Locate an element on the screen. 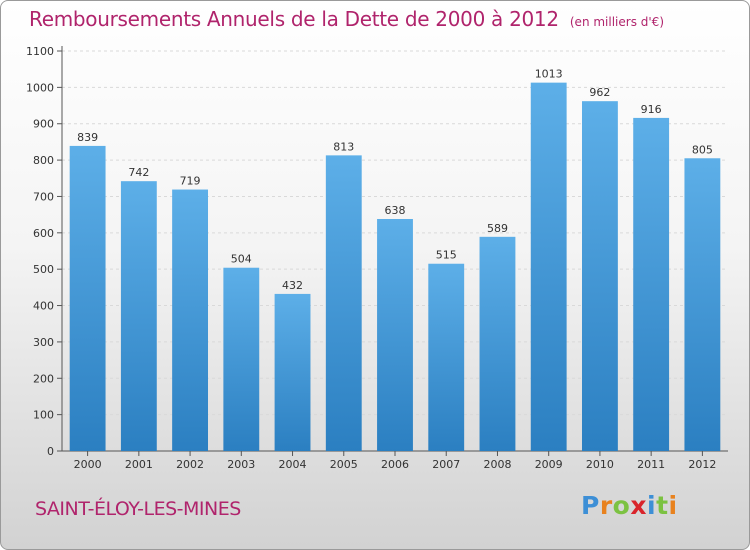 The image size is (750, 550). data-label: 813 is located at coordinates (343, 146).